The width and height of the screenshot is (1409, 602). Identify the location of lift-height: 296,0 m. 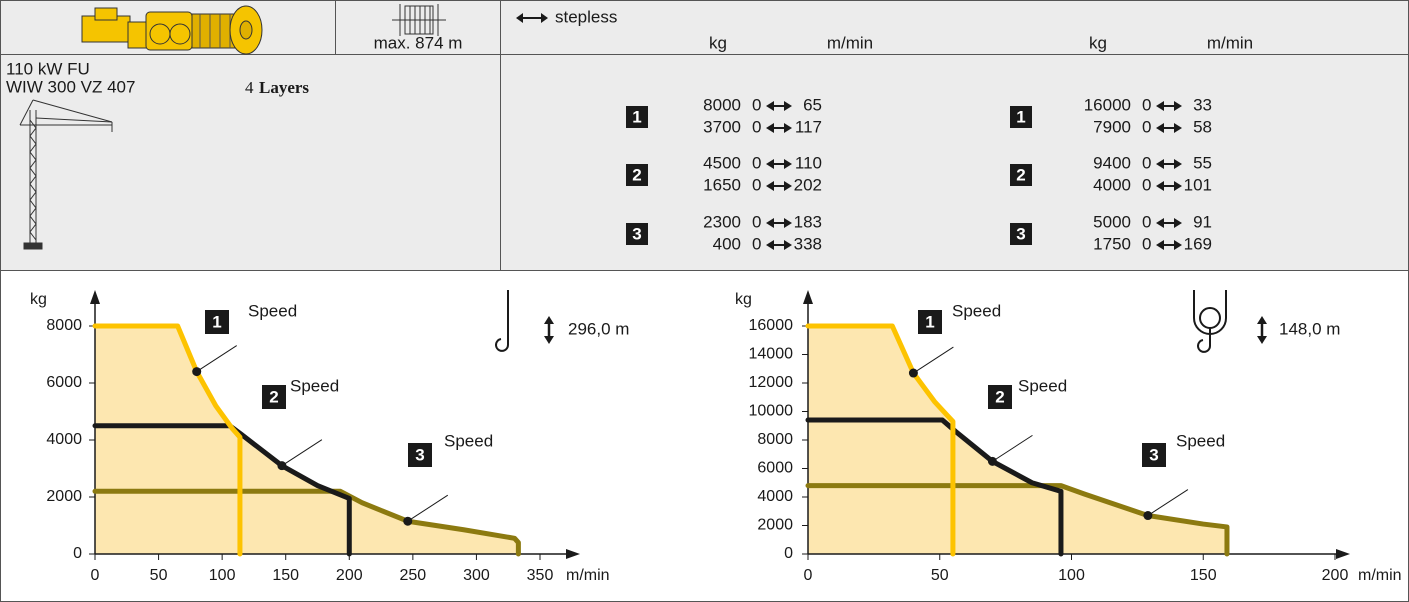
(598, 328).